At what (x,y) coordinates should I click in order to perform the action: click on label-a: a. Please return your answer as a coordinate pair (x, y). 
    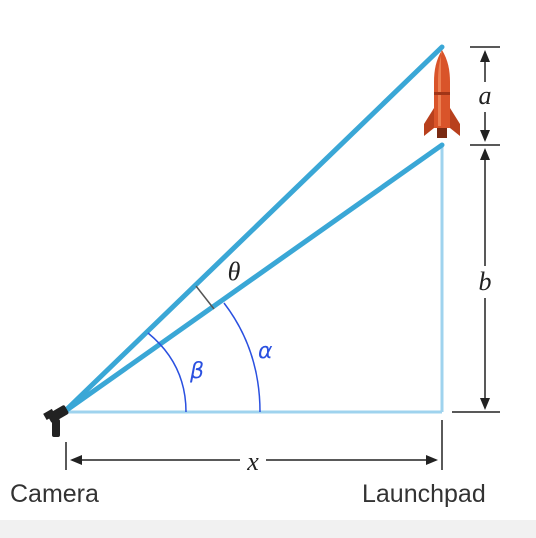
    Looking at the image, I should click on (485, 95).